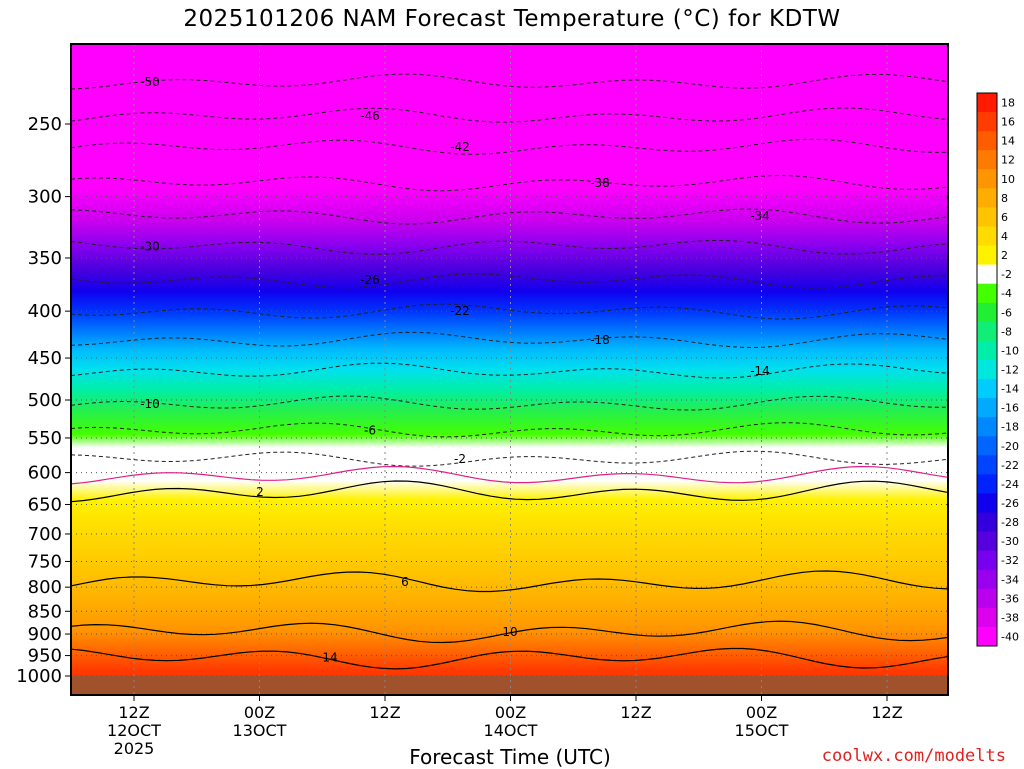 This screenshot has width=1024, height=769. What do you see at coordinates (760, 371) in the screenshot?
I see `contour-label: -14` at bounding box center [760, 371].